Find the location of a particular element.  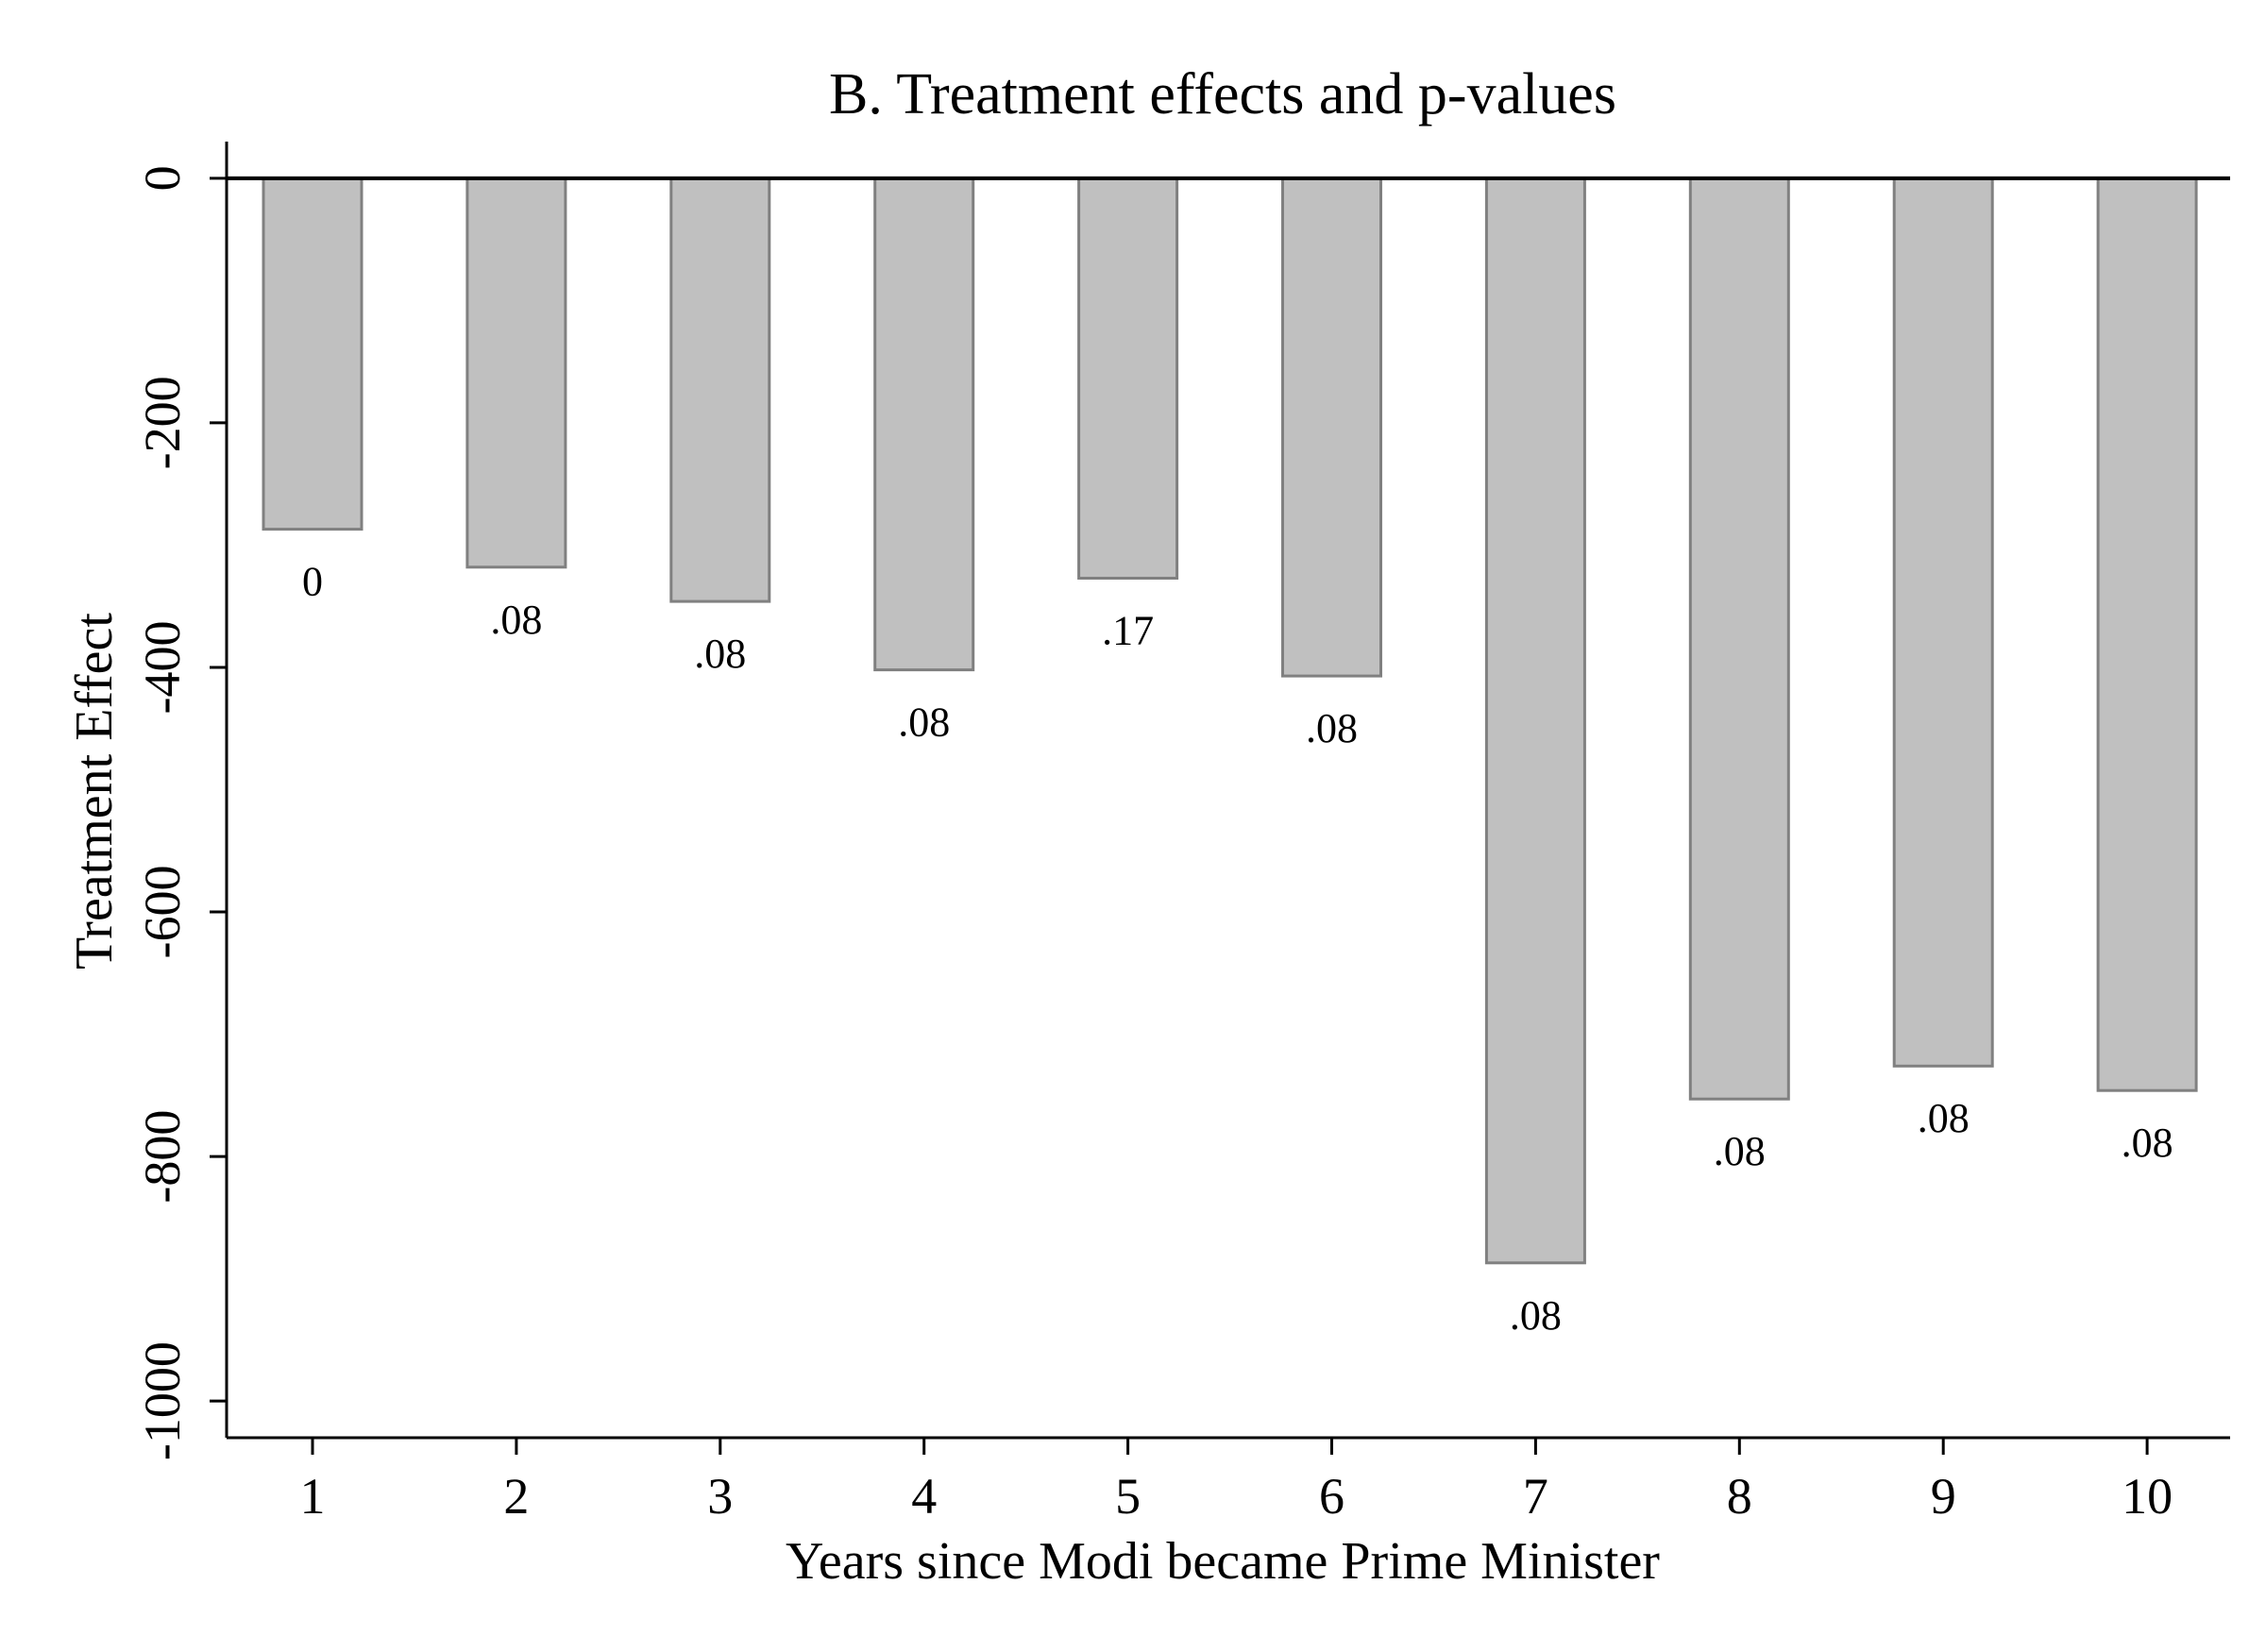

x-tick-label: 7 is located at coordinates (1536, 1496).